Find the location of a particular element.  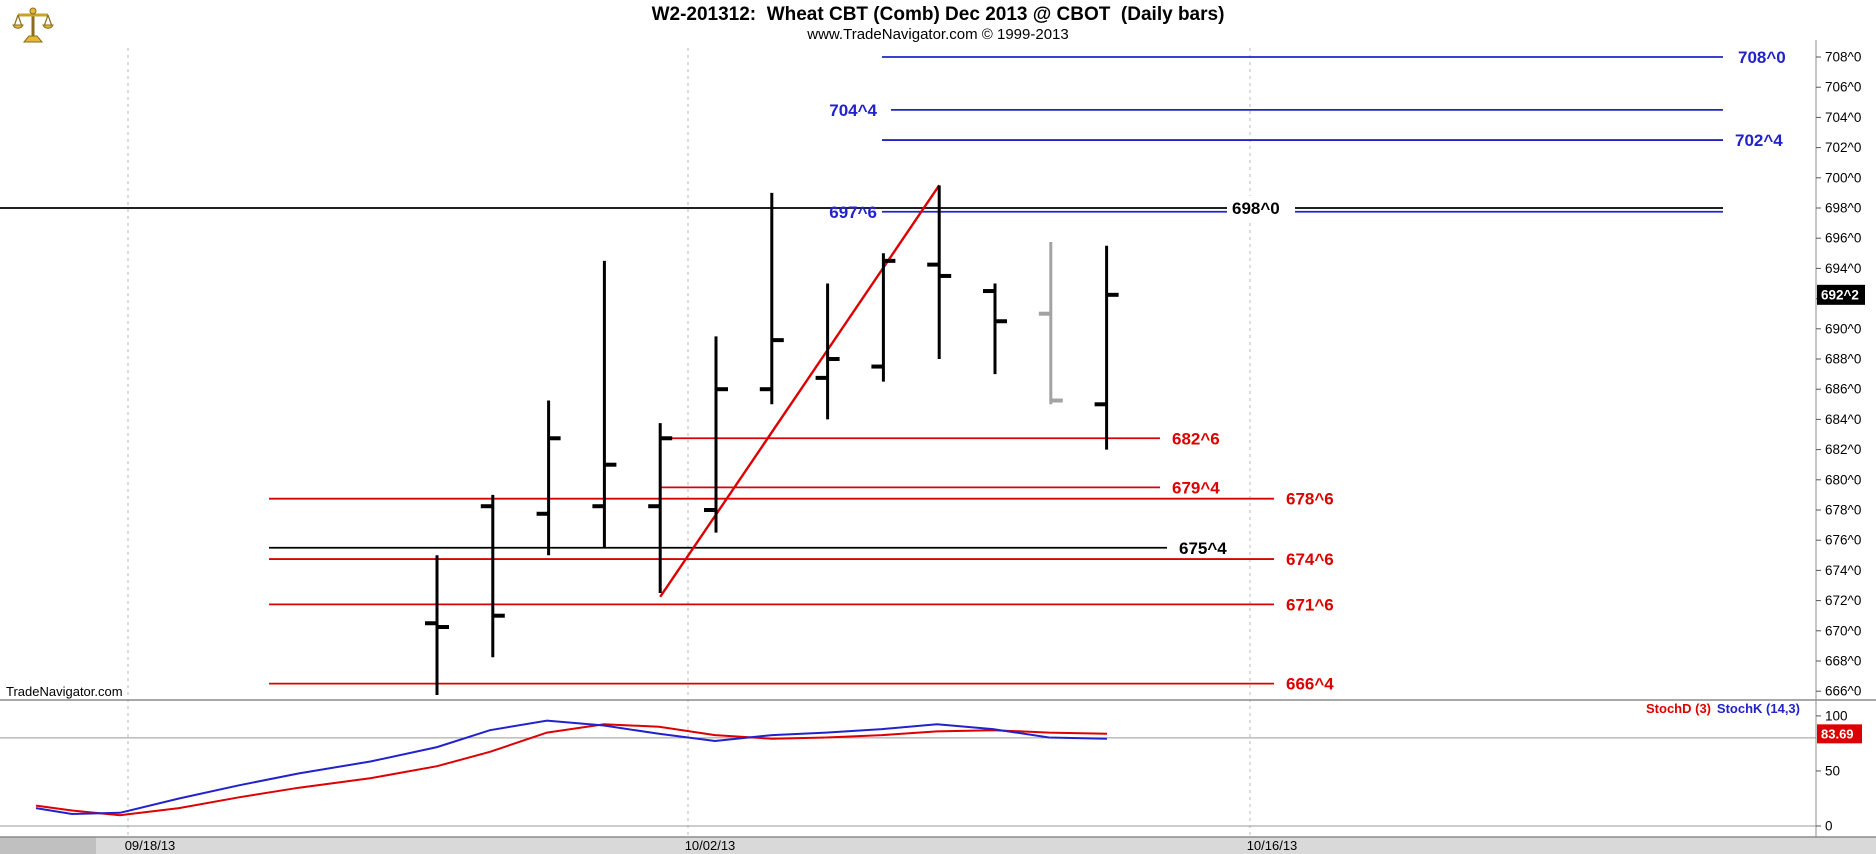

last-price-flag-label: 692^2 is located at coordinates (1840, 294).